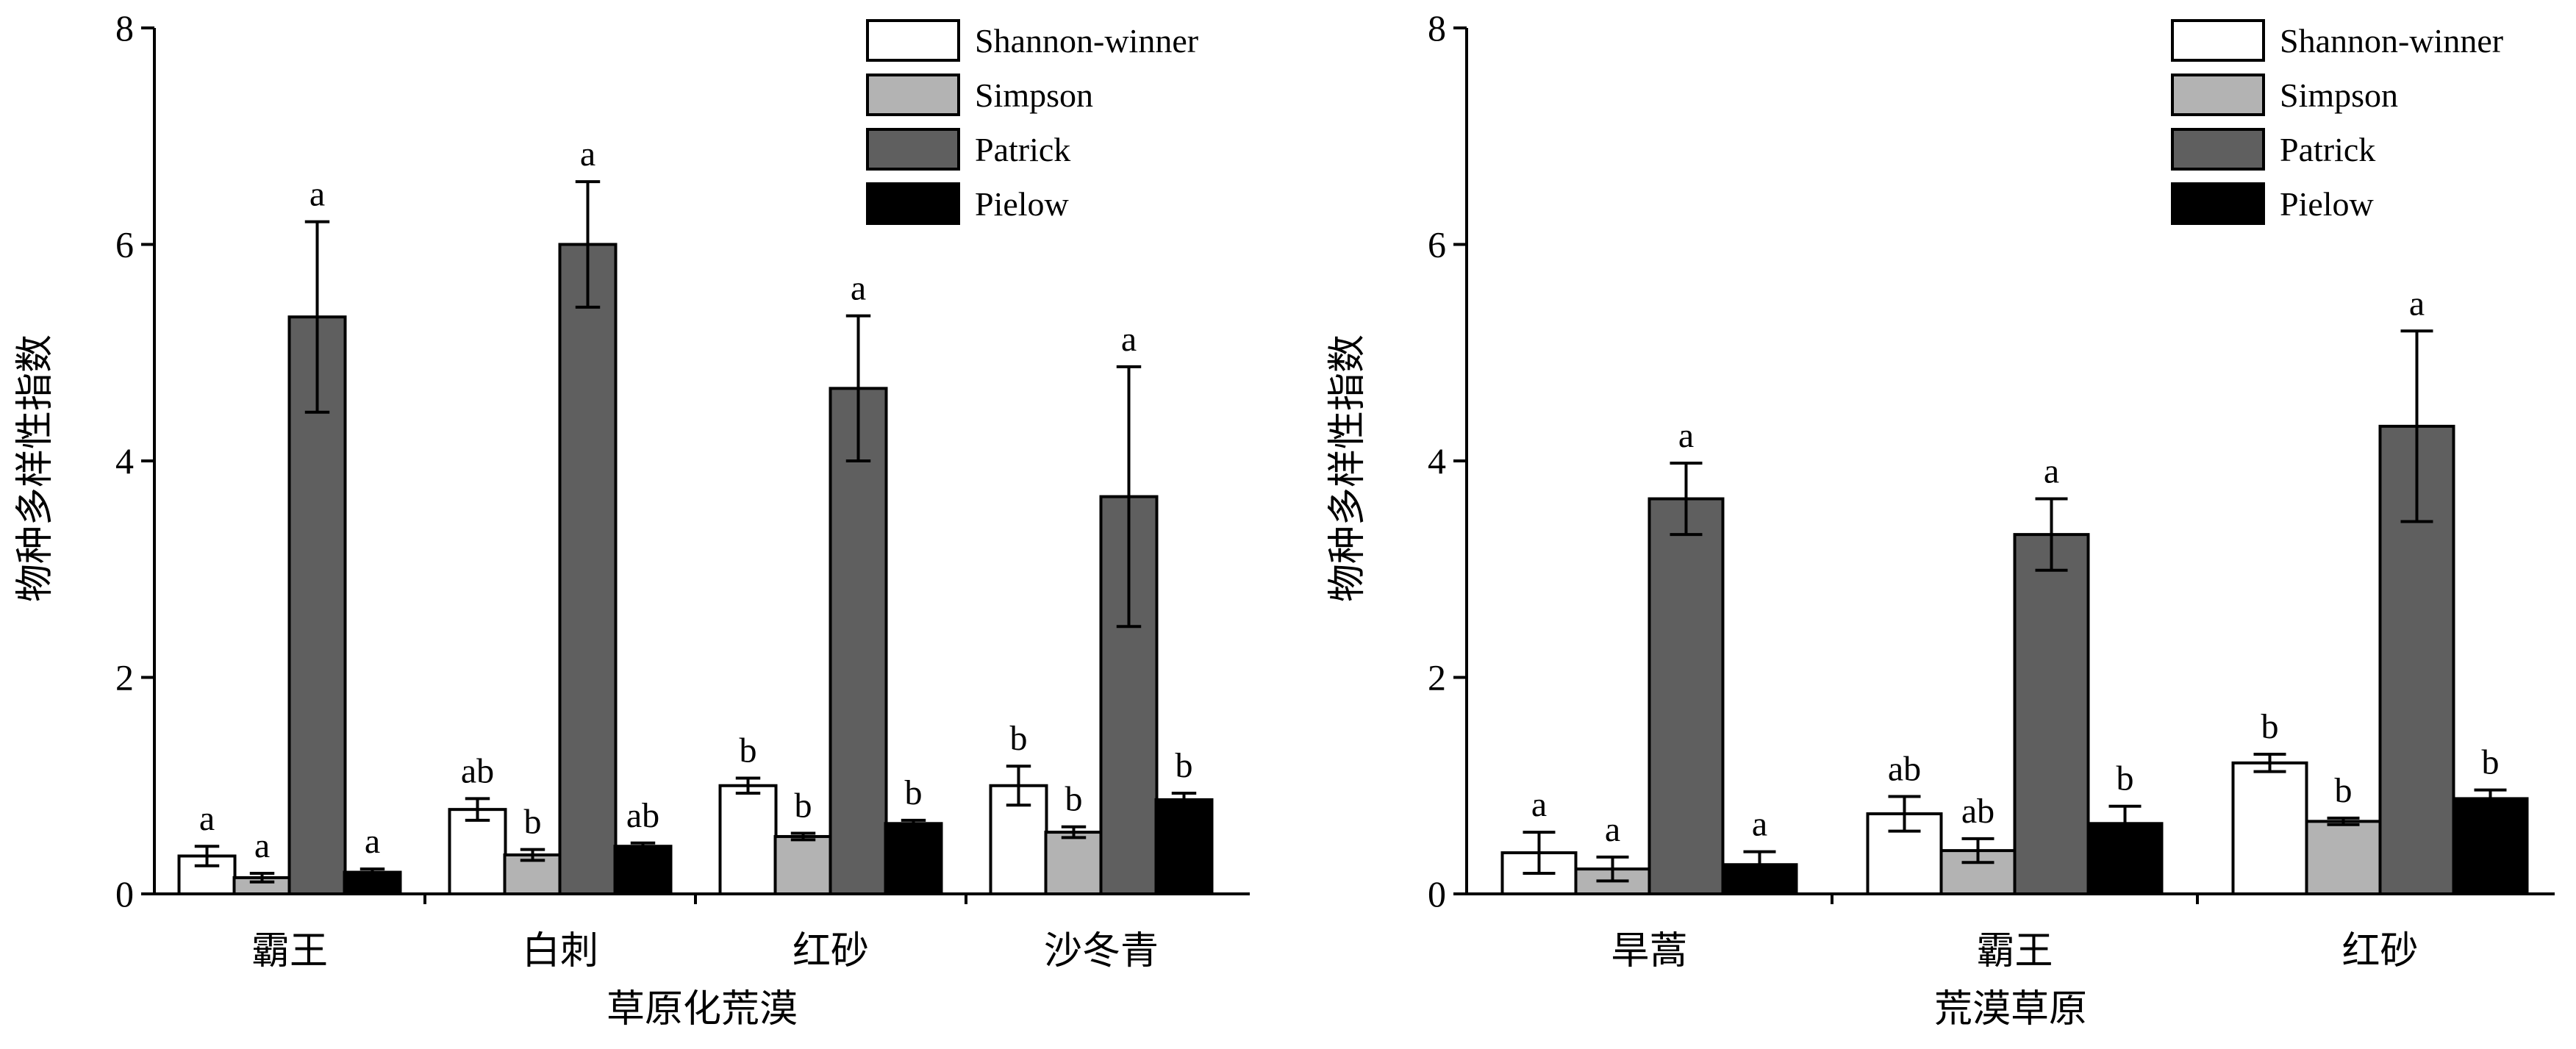 The height and width of the screenshot is (1049, 2576). I want to click on x-category-label: 沙冬青, so click(1101, 951).